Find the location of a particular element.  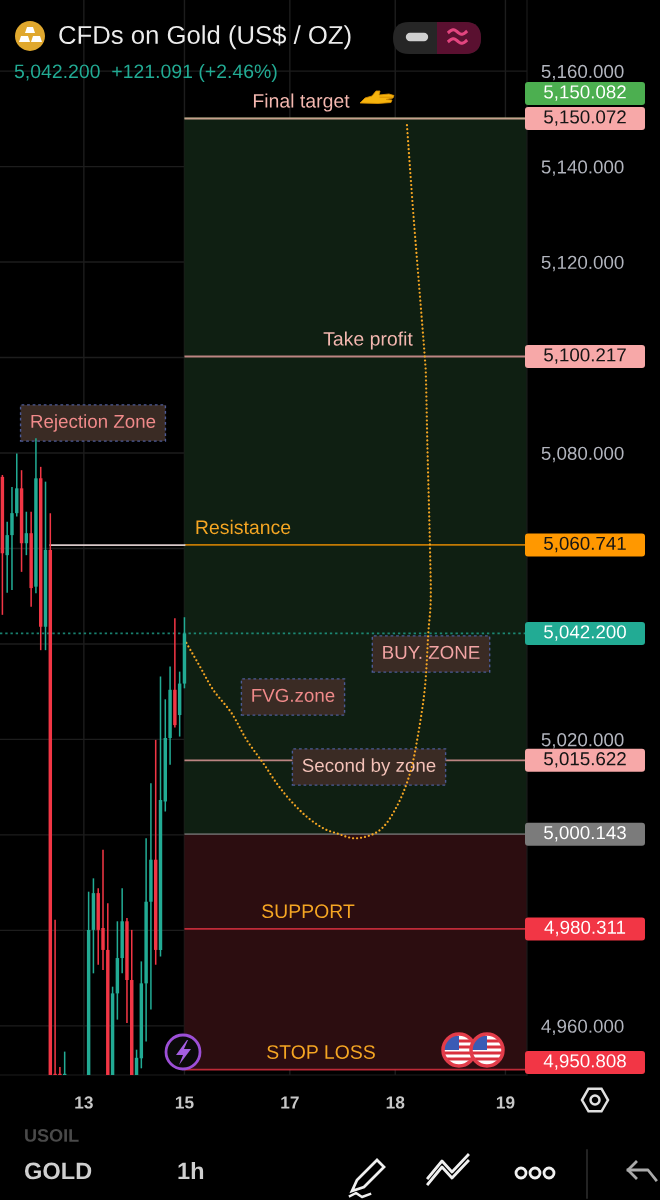

x-tick-label: 17 is located at coordinates (290, 1102).